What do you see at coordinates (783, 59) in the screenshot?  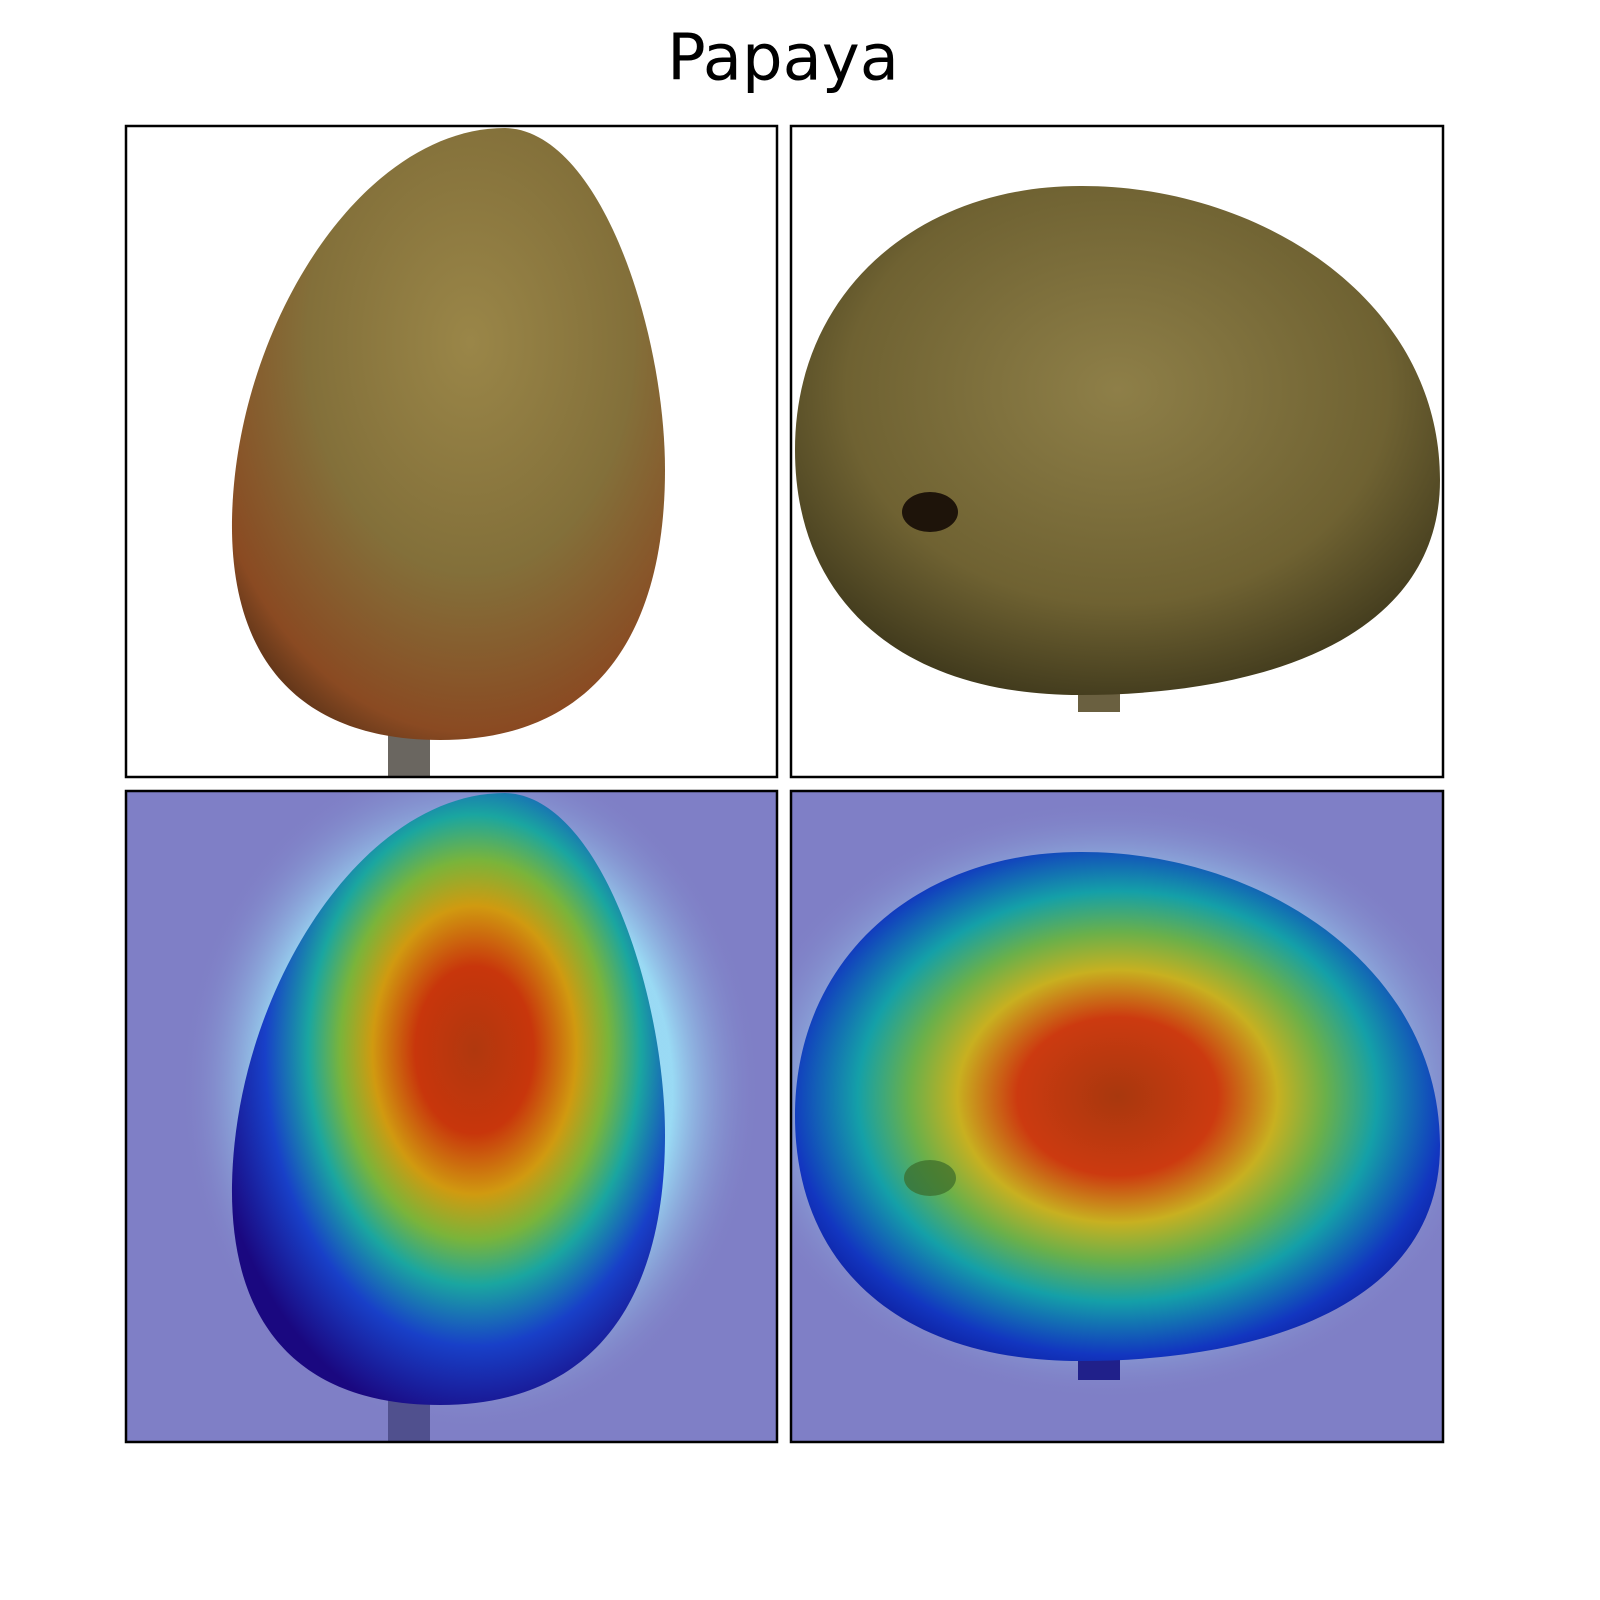 I see `figure-title: Papaya` at bounding box center [783, 59].